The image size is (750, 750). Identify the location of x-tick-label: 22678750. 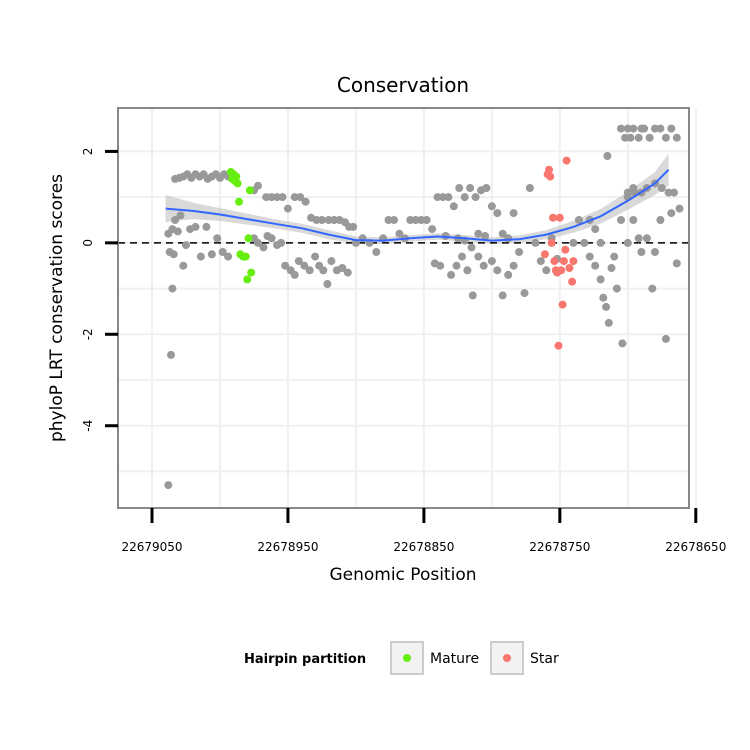
(559, 547).